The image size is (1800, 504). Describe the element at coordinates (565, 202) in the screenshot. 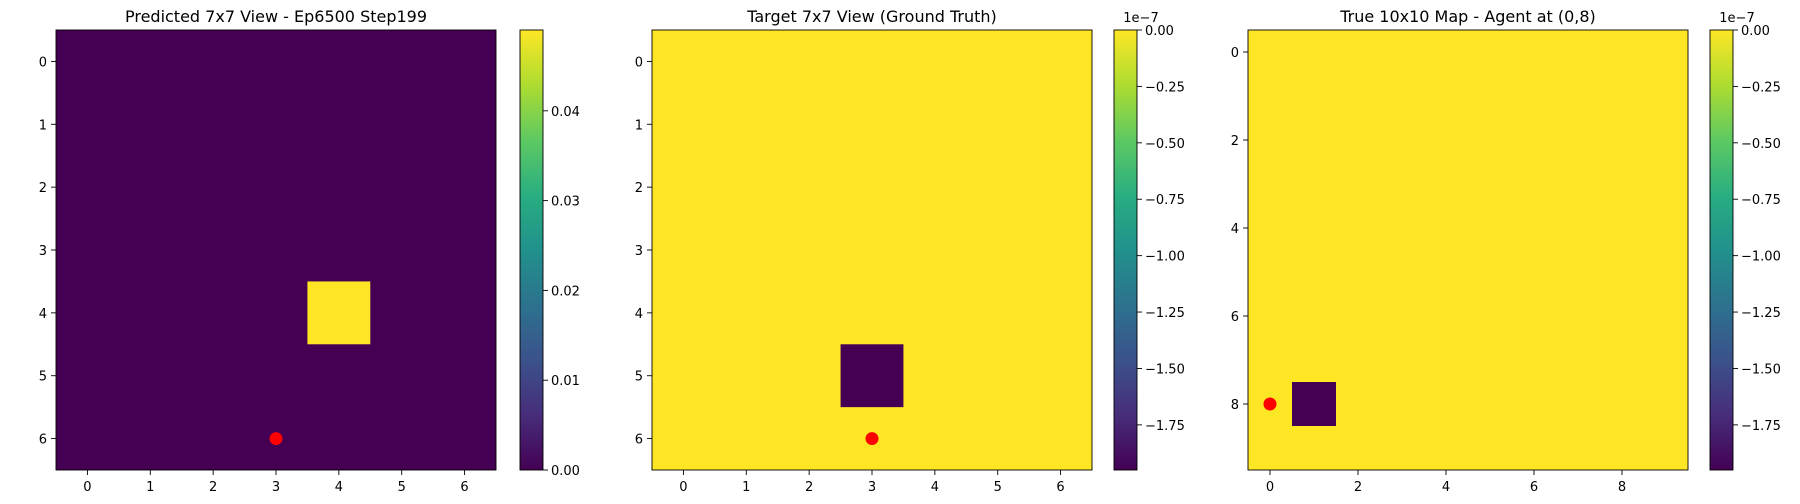

I see `colorbar-tick-label: 0.03` at that location.